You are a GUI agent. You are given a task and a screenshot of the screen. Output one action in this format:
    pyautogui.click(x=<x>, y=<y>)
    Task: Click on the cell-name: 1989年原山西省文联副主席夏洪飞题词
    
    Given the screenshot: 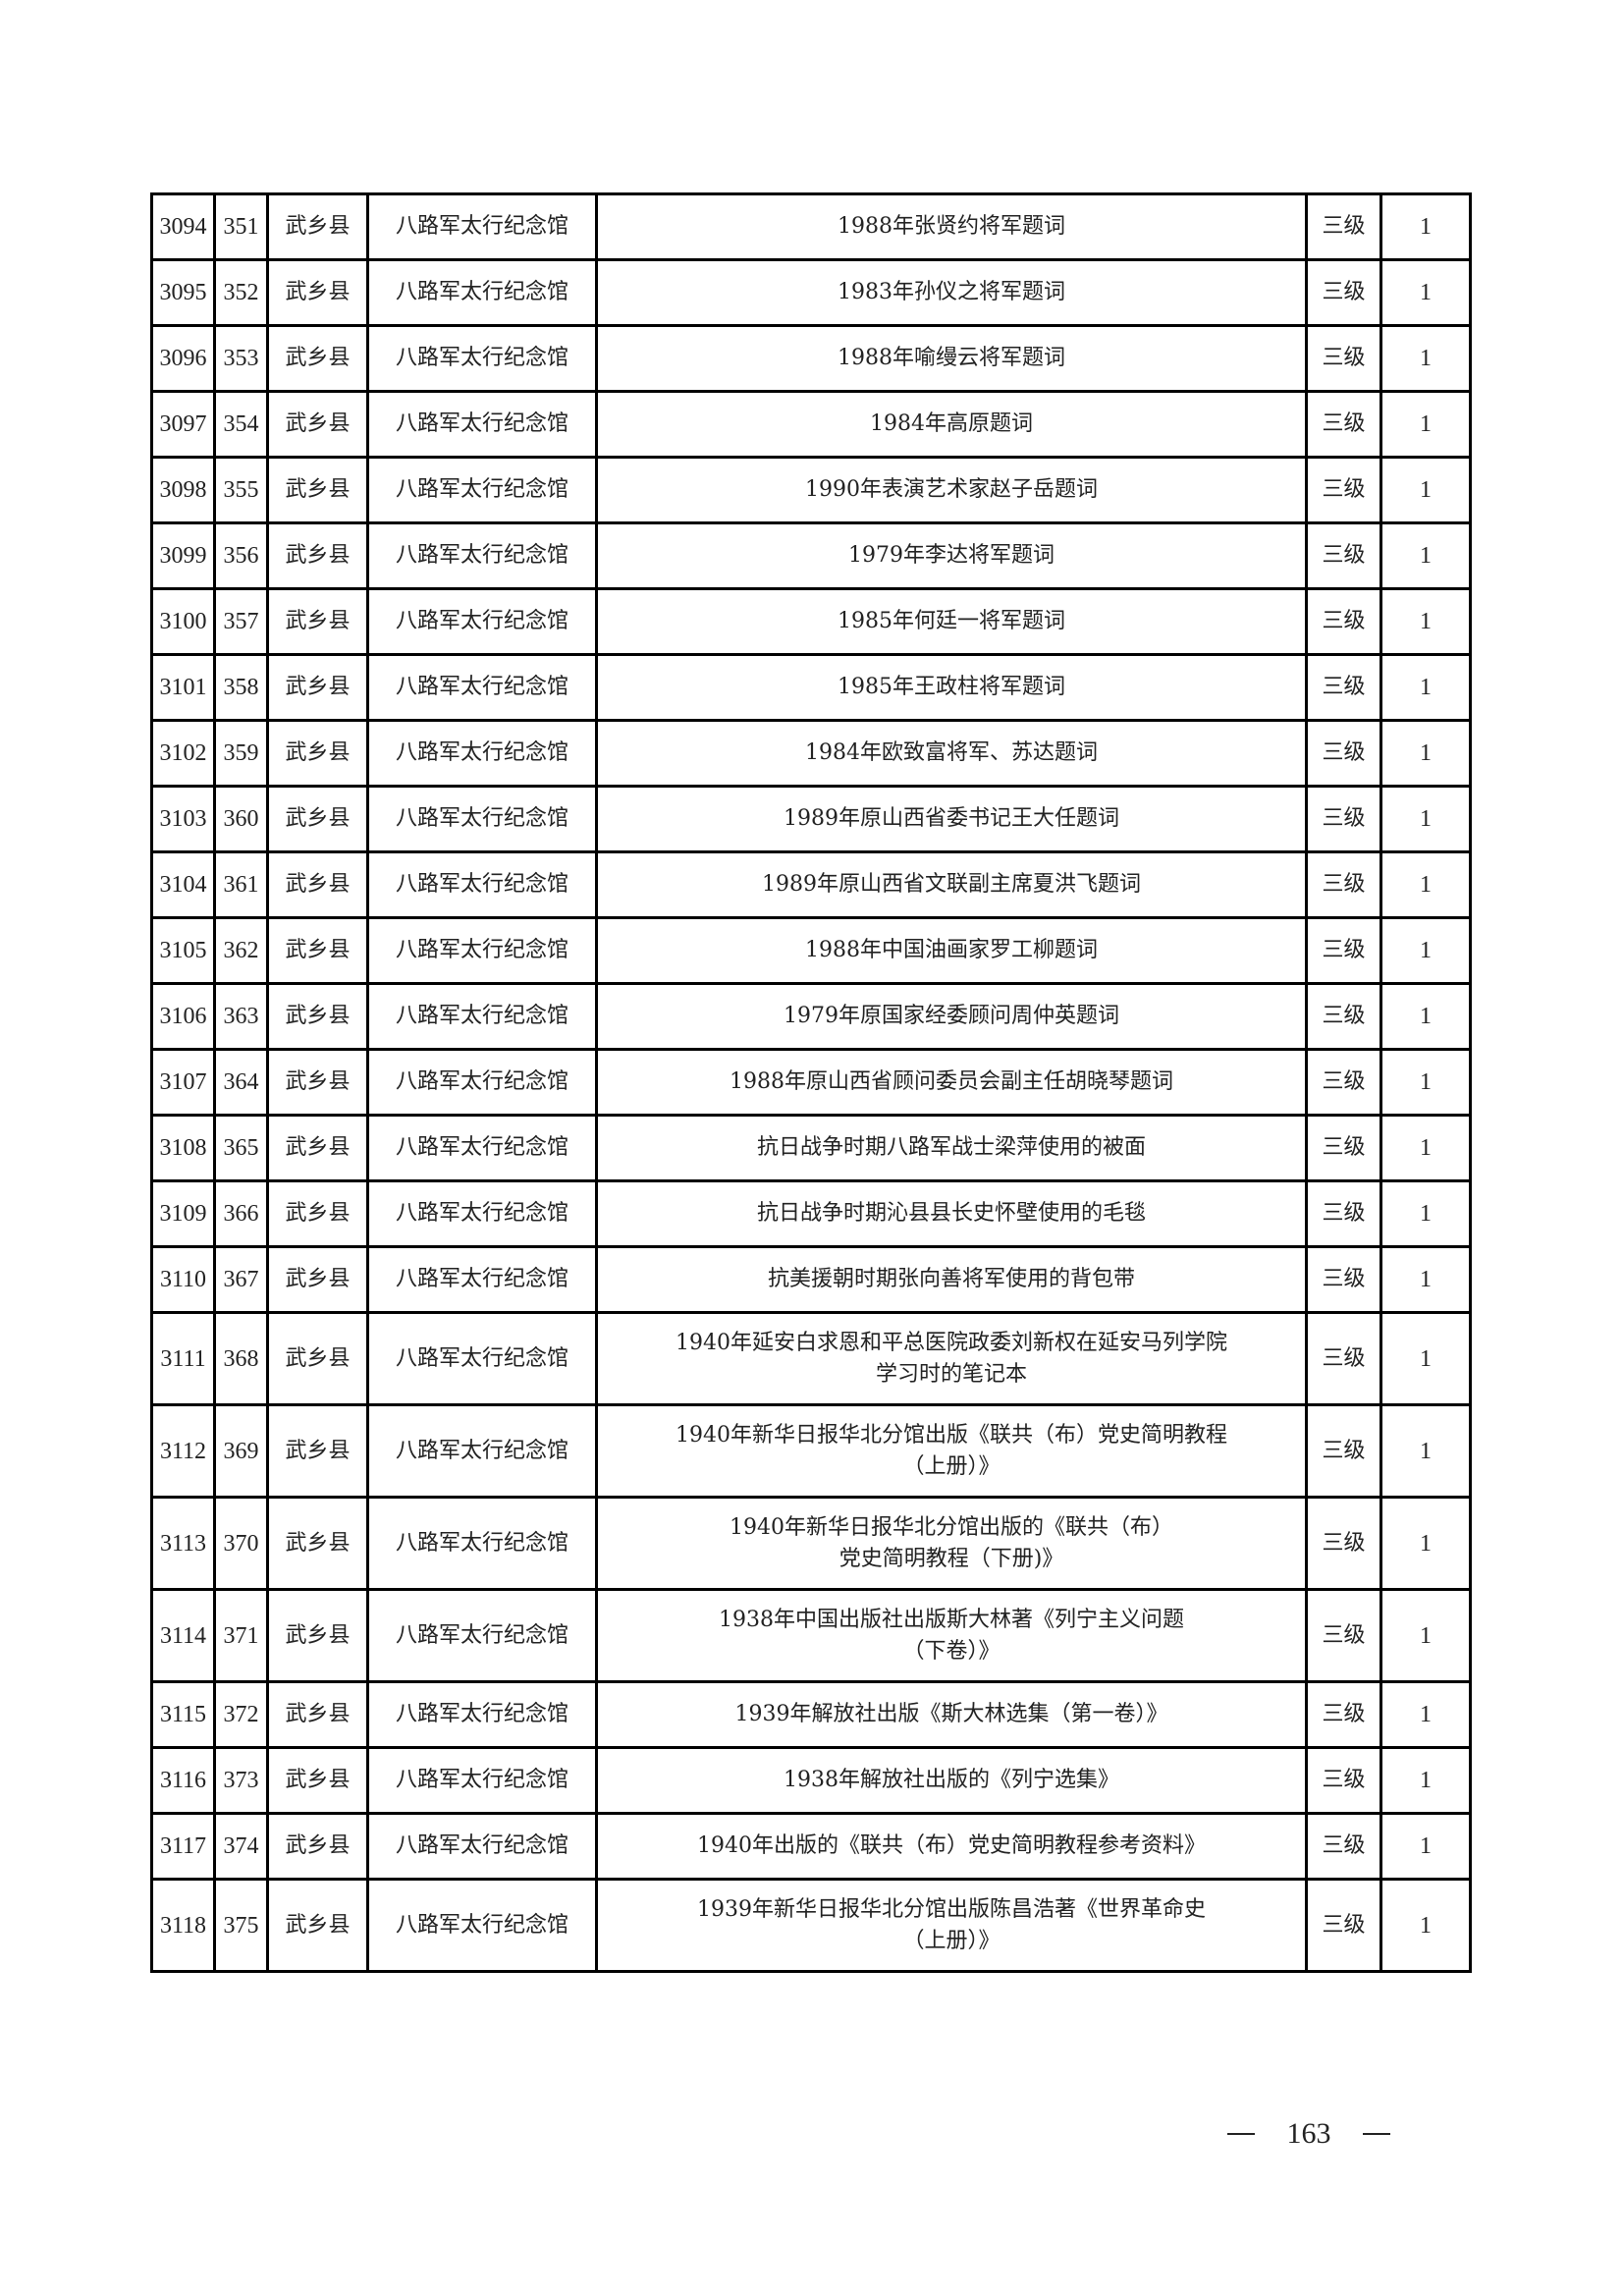 What is the action you would take?
    pyautogui.click(x=951, y=884)
    